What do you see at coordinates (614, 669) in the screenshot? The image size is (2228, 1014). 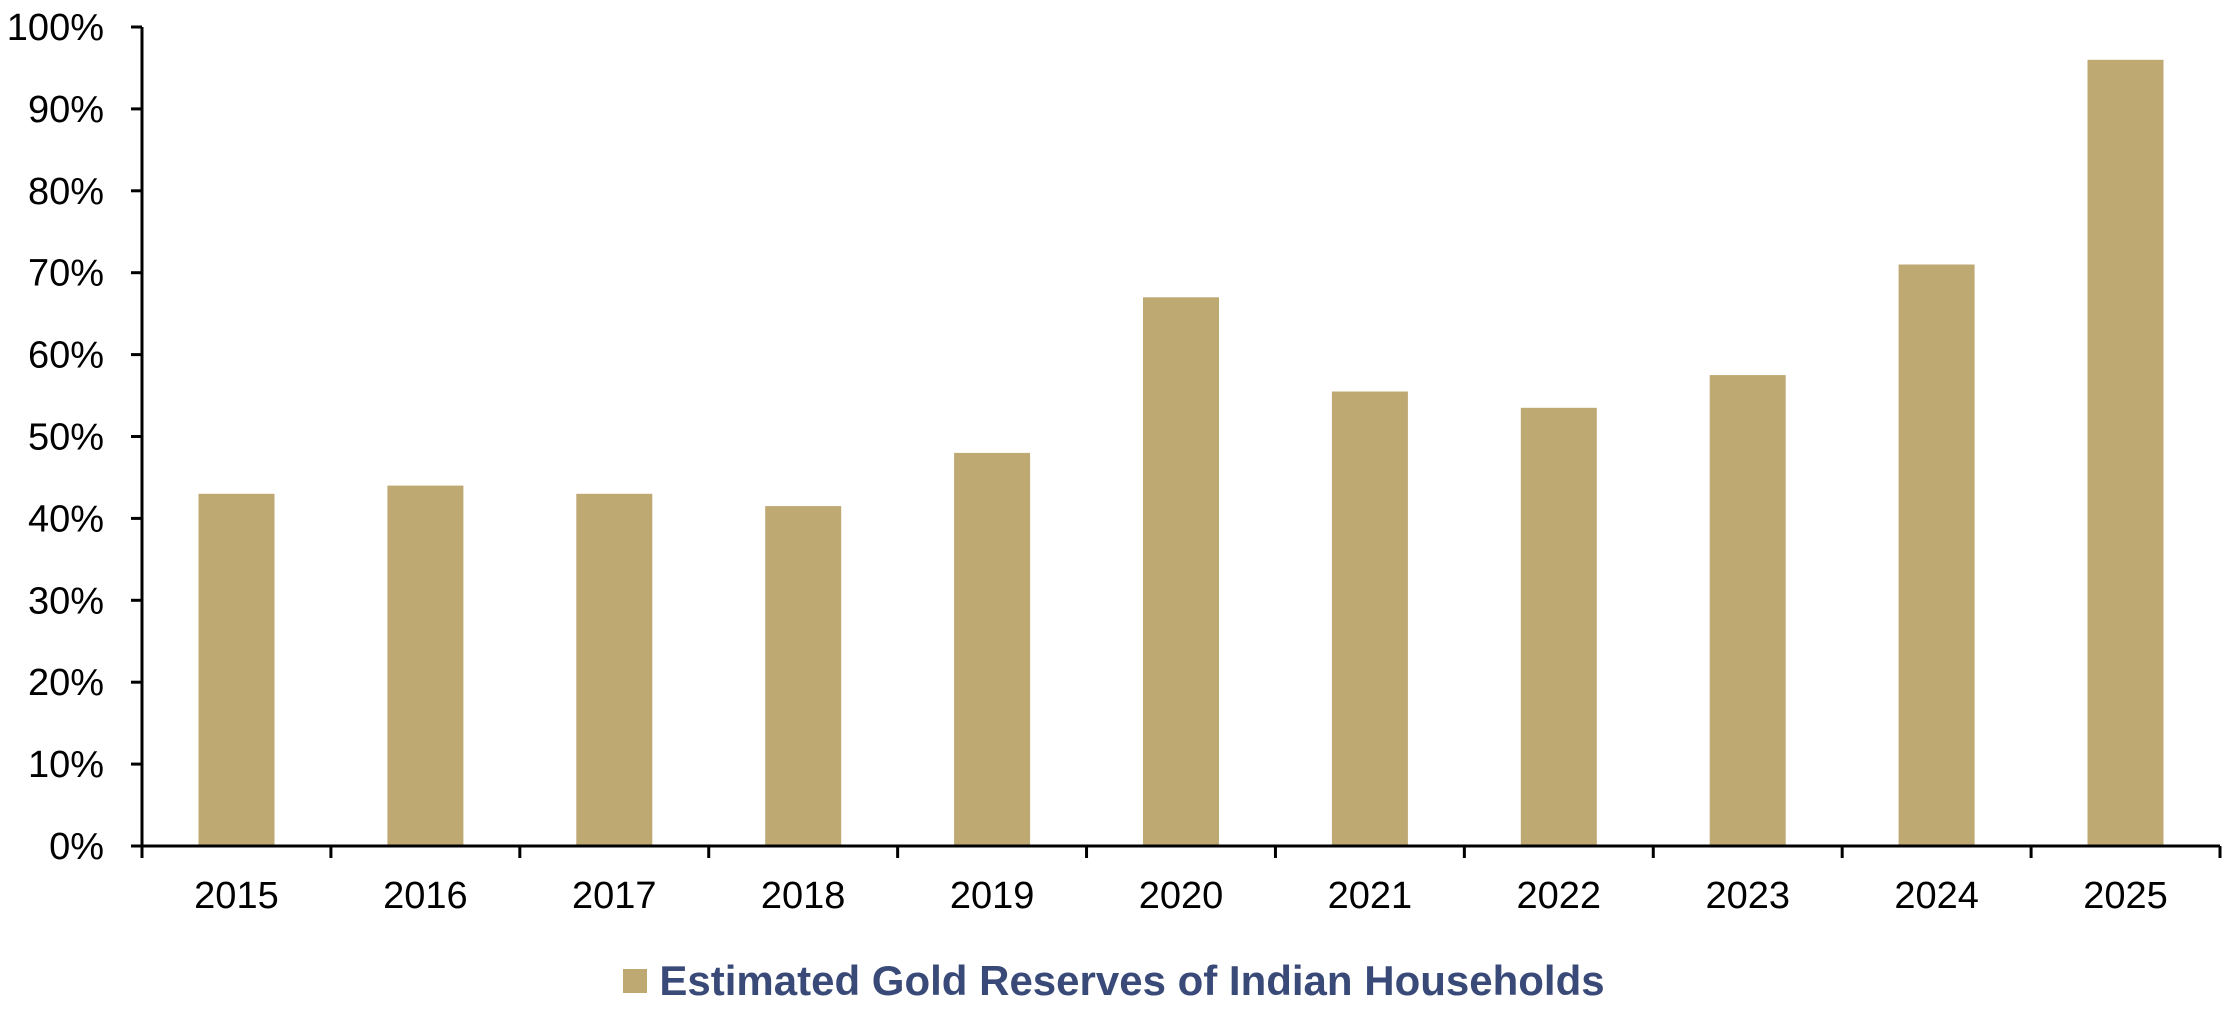 I see `bar-2017` at bounding box center [614, 669].